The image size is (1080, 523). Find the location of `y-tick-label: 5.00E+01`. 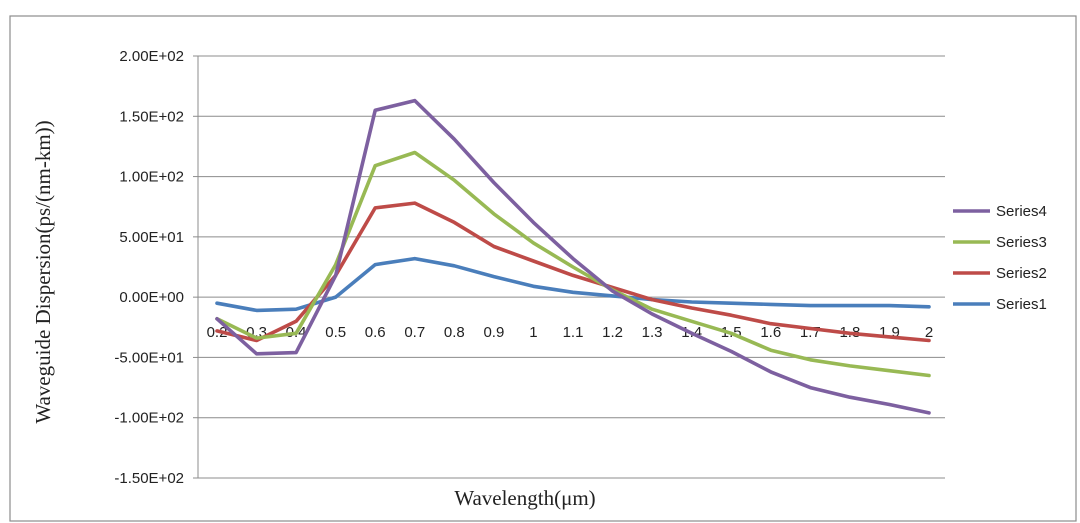

y-tick-label: 5.00E+01 is located at coordinates (151, 237).